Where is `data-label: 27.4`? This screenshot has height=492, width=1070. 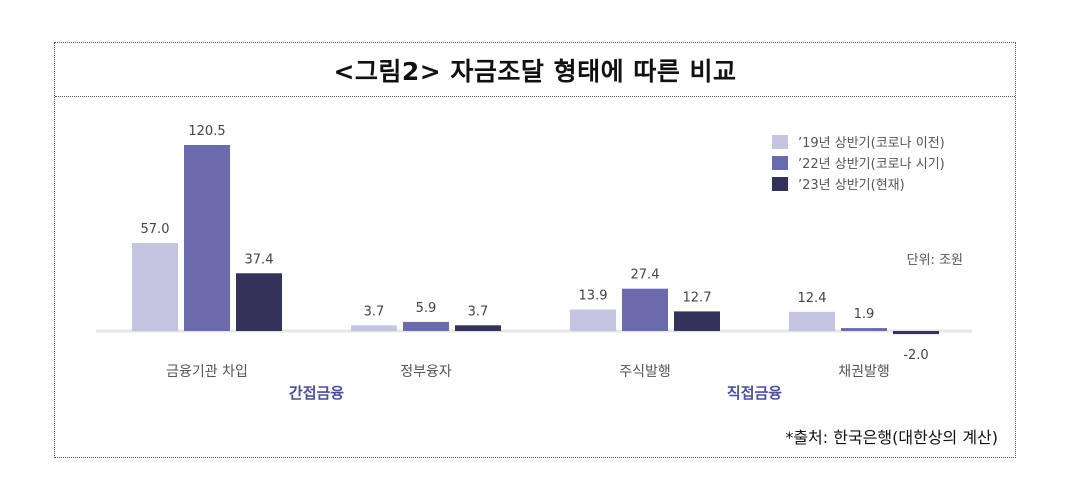 data-label: 27.4 is located at coordinates (645, 275).